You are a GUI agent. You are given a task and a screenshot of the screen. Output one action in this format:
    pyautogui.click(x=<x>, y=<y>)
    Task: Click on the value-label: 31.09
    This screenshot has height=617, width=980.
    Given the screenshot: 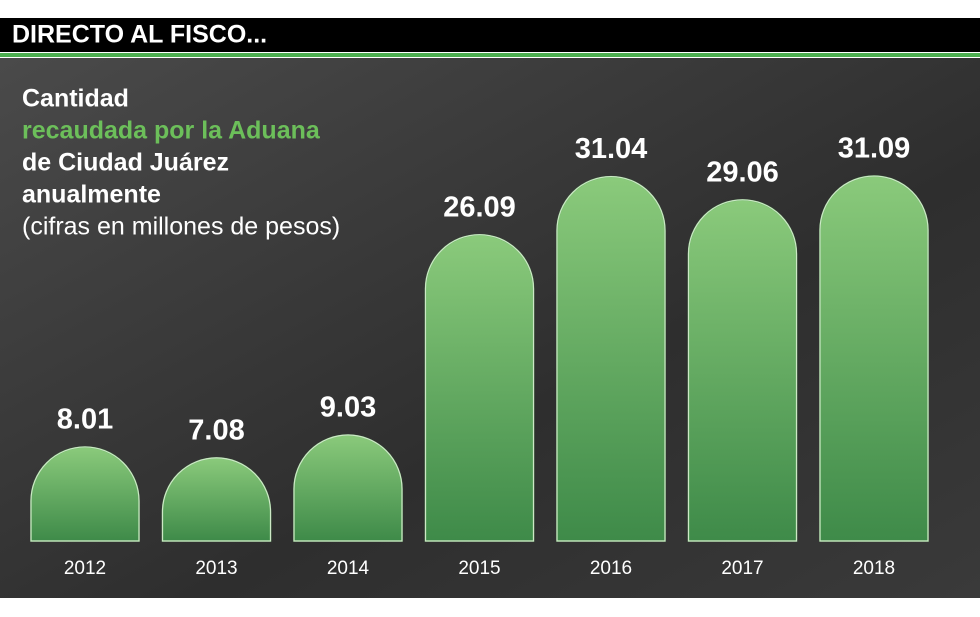 What is the action you would take?
    pyautogui.click(x=874, y=149)
    